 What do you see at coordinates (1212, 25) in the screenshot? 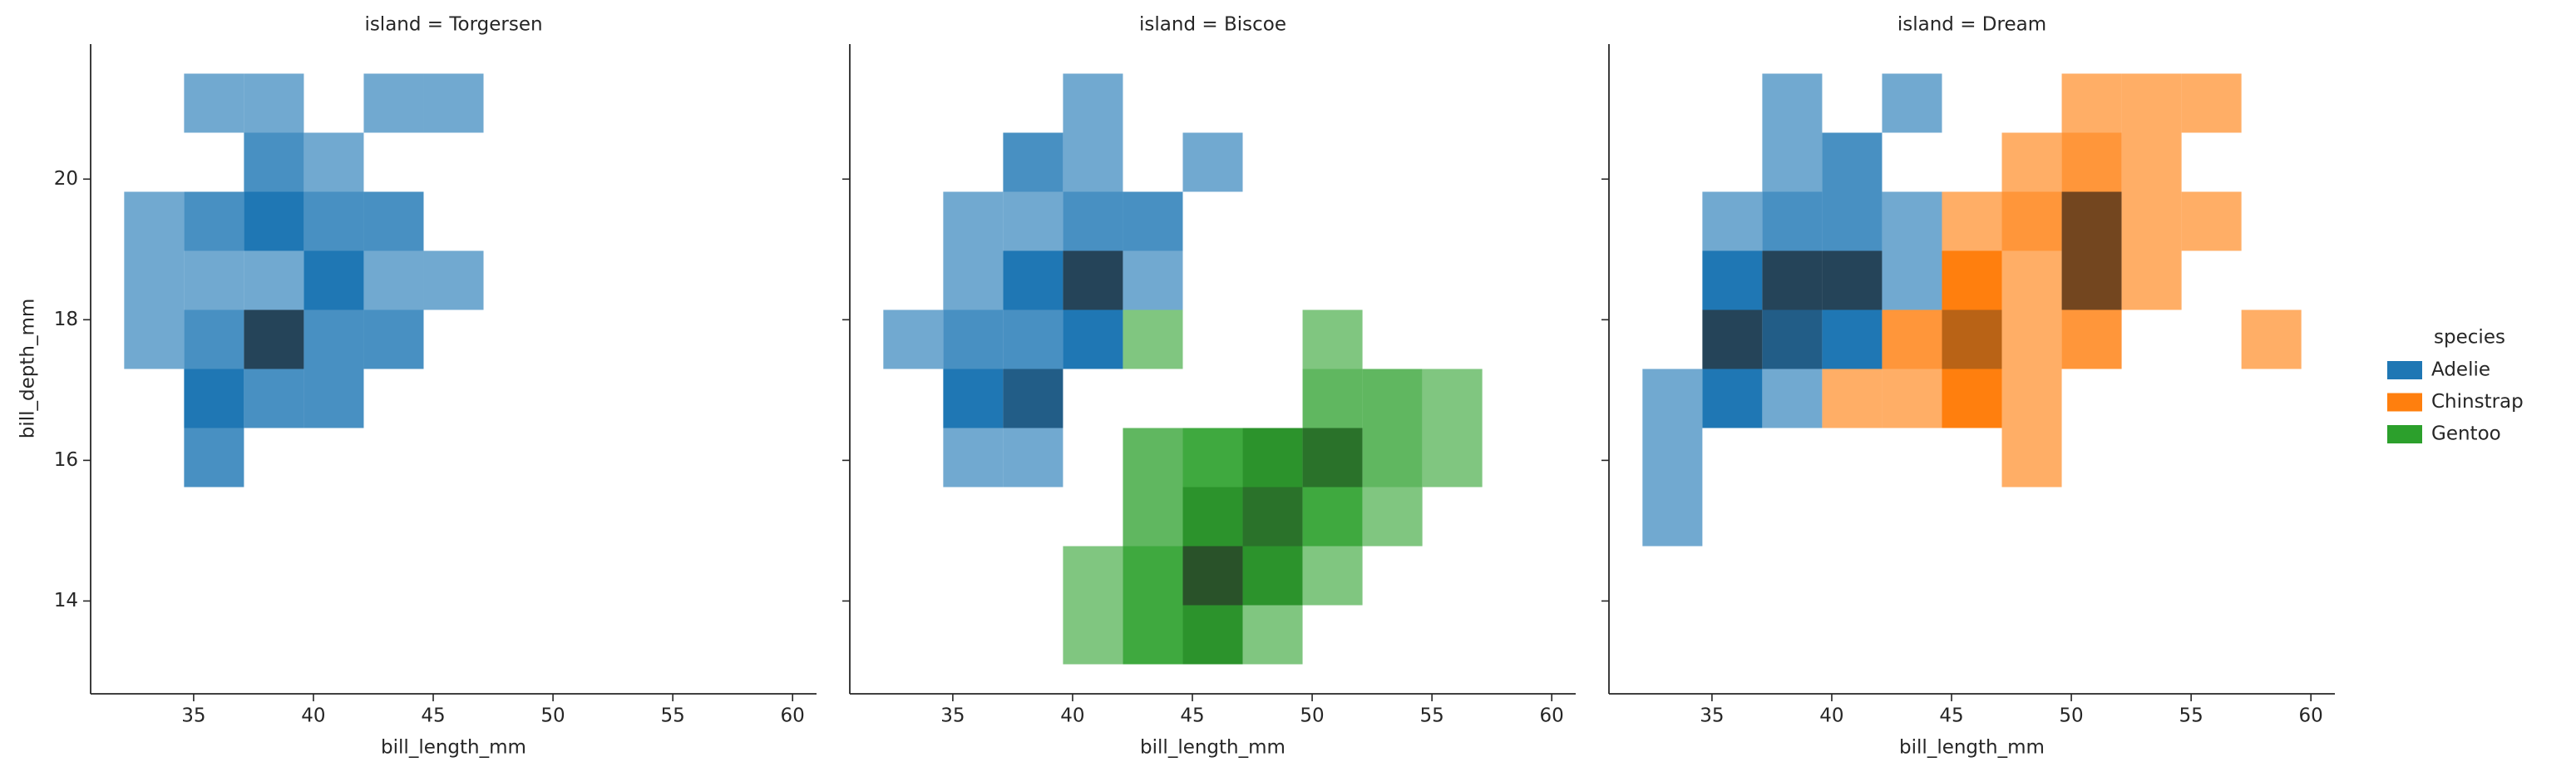
I see `facet-title: island = Biscoe` at bounding box center [1212, 25].